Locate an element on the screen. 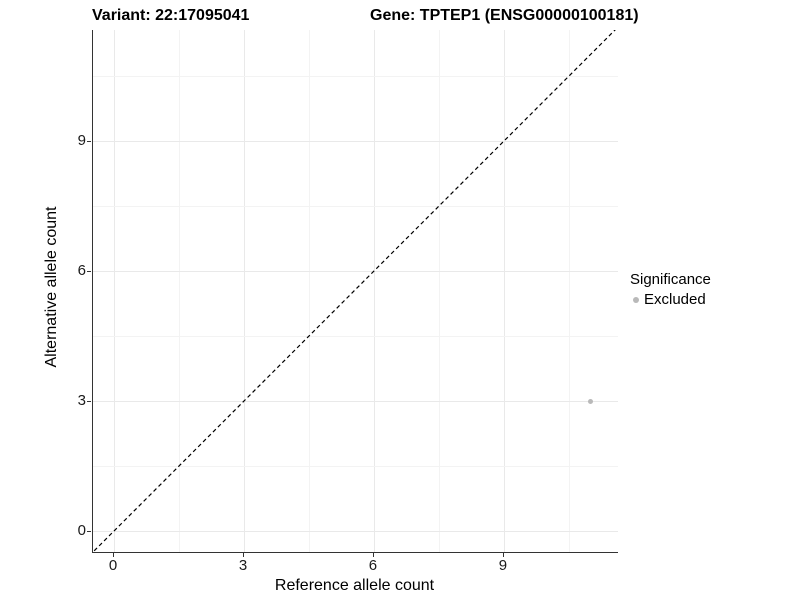 Image resolution: width=800 pixels, height=600 pixels. x-tick-label: 0 is located at coordinates (113, 565).